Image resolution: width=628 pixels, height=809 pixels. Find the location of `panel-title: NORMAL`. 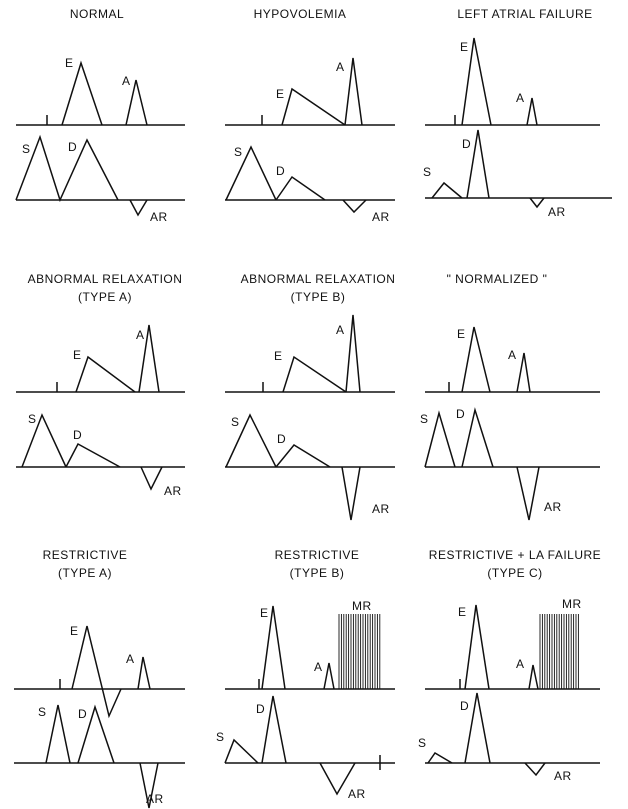

panel-title: NORMAL is located at coordinates (97, 14).